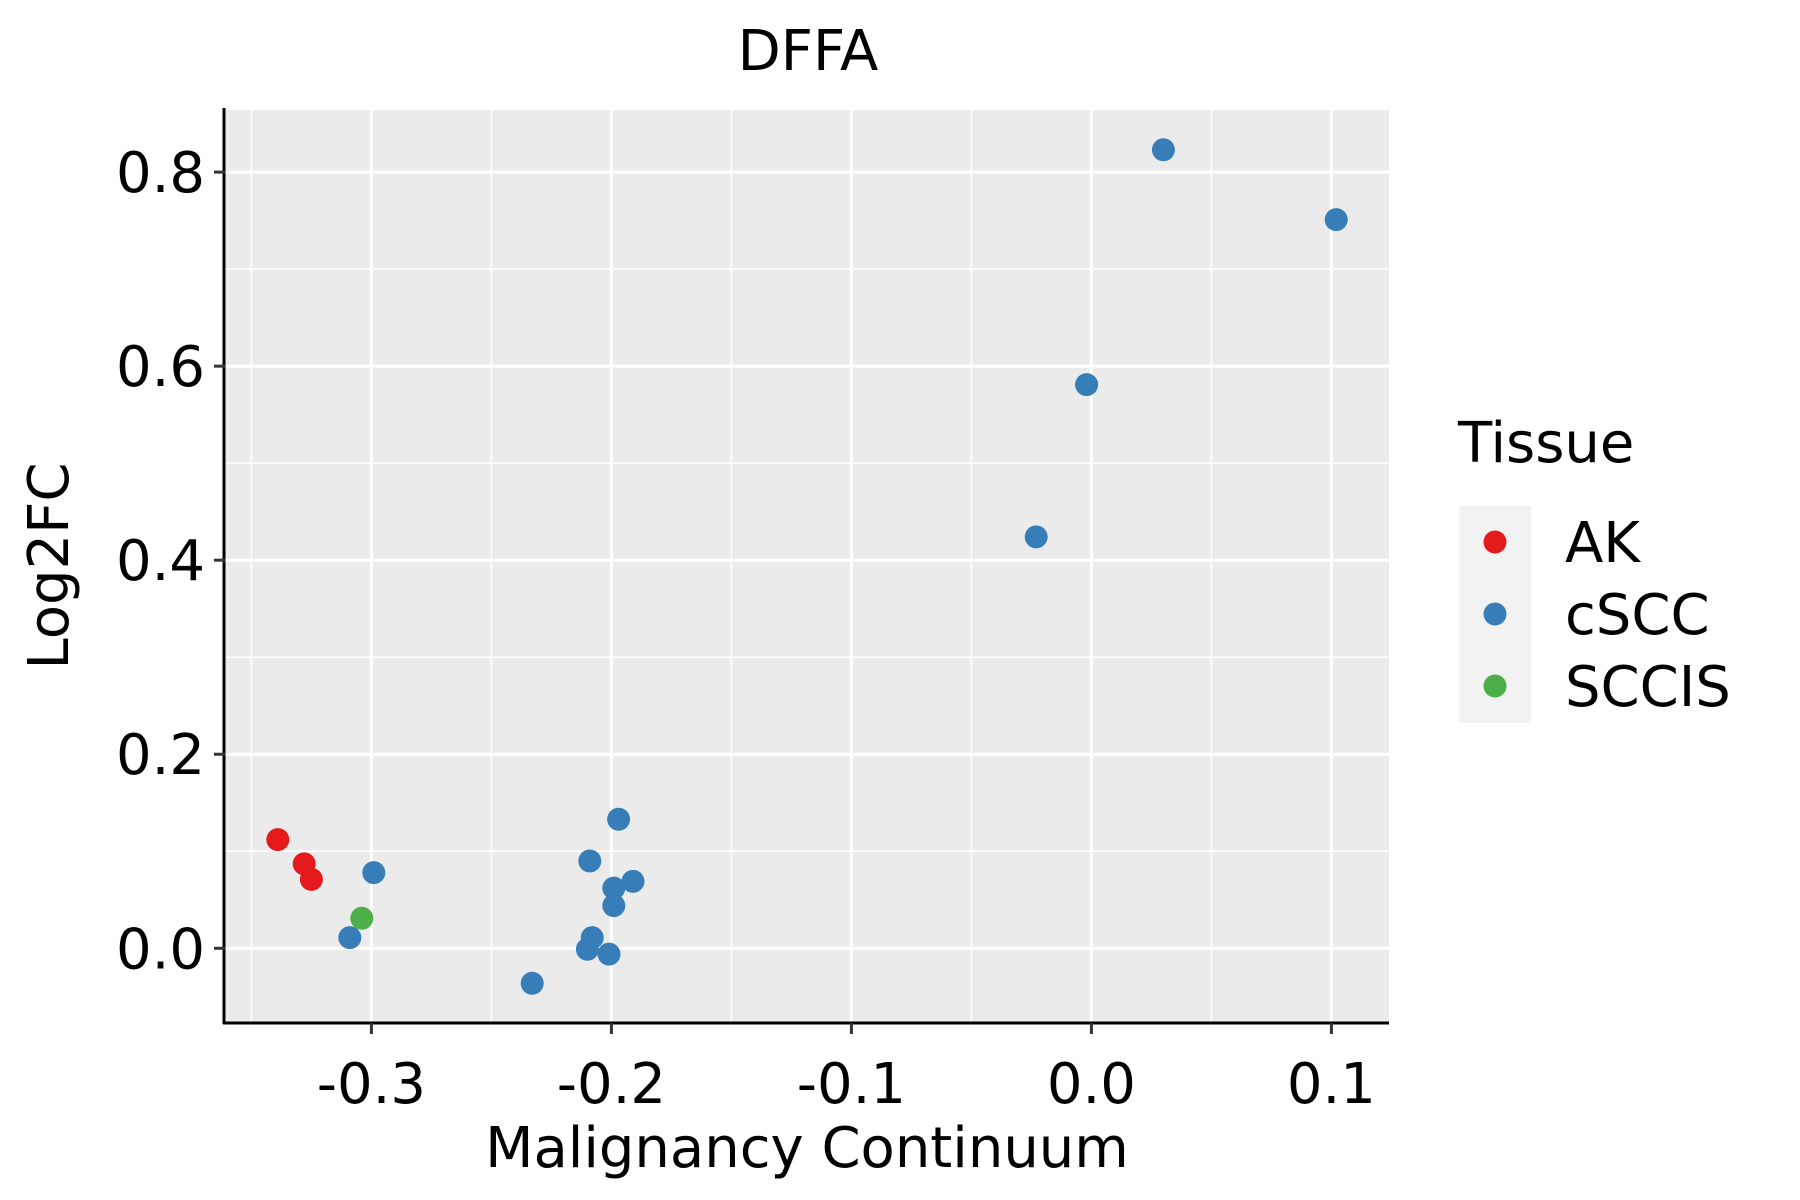 Image resolution: width=1800 pixels, height=1200 pixels. I want to click on y-tick-label: 0.6, so click(160, 367).